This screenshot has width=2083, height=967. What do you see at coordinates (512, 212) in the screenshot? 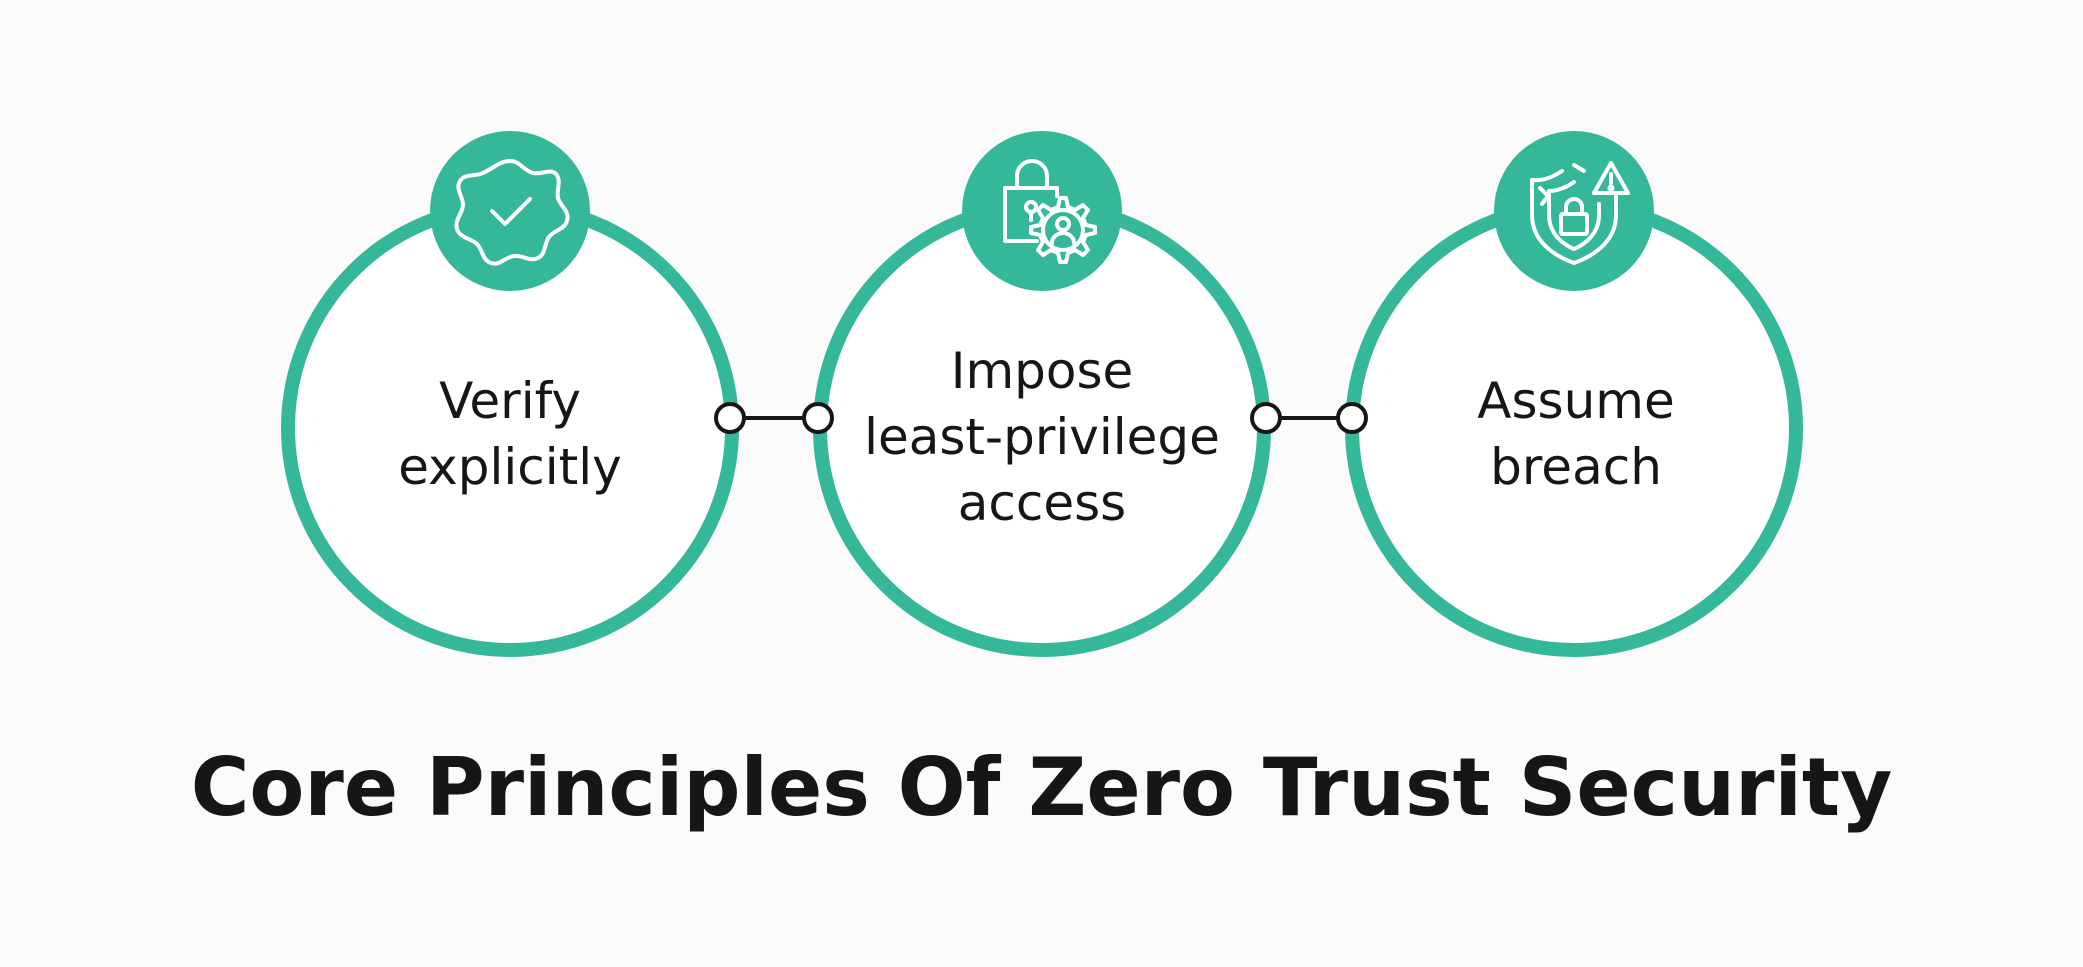
I see `verified-badge-check-icon` at bounding box center [512, 212].